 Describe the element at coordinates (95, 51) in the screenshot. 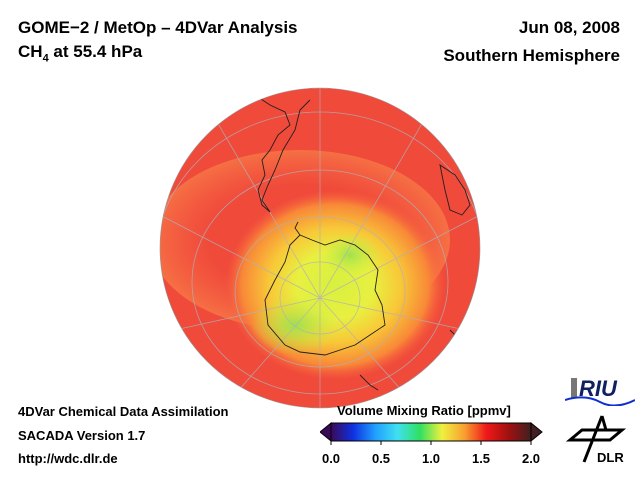

I see `pressure-level: at 55.4 hPa` at that location.